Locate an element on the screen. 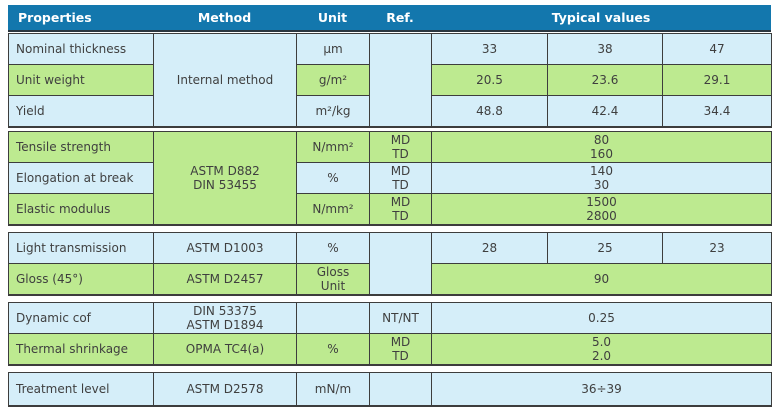 This screenshot has width=778, height=414. property-label: Unit weight is located at coordinates (81, 80).